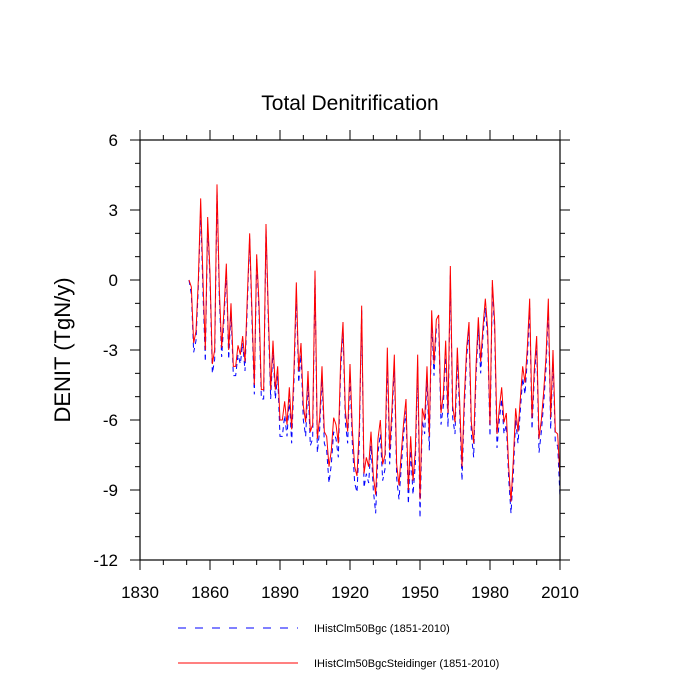 The image size is (700, 700). Describe the element at coordinates (349, 103) in the screenshot. I see `chart-title: Total Denitrification` at that location.